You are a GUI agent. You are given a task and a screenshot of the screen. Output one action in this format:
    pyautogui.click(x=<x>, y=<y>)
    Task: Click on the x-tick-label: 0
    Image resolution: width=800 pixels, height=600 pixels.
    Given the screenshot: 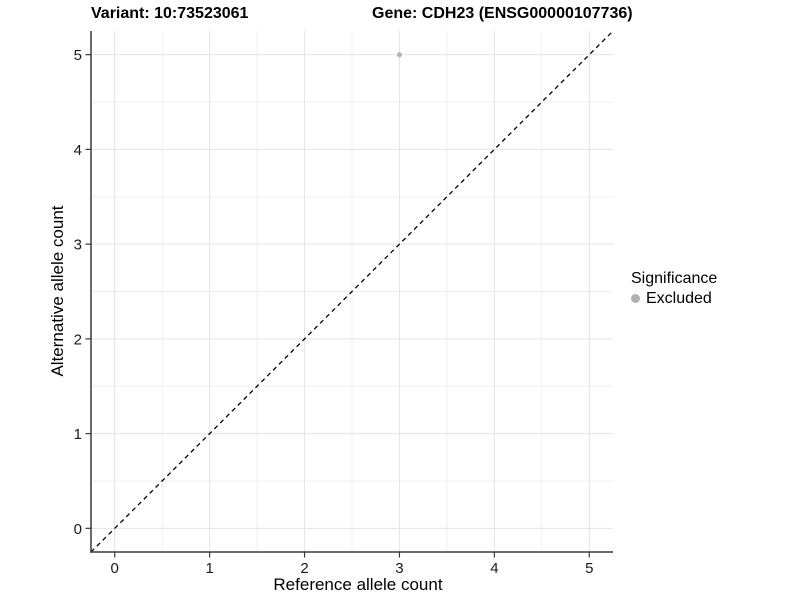 What is the action you would take?
    pyautogui.click(x=115, y=568)
    